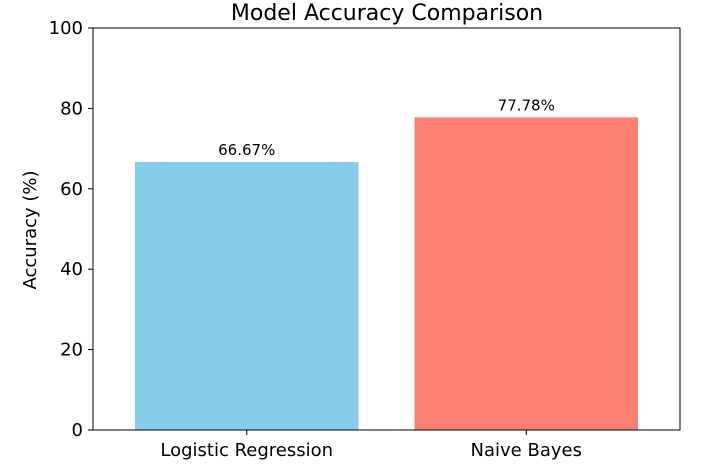  I want to click on y-axis-label: Accuracy (%), so click(30, 229).